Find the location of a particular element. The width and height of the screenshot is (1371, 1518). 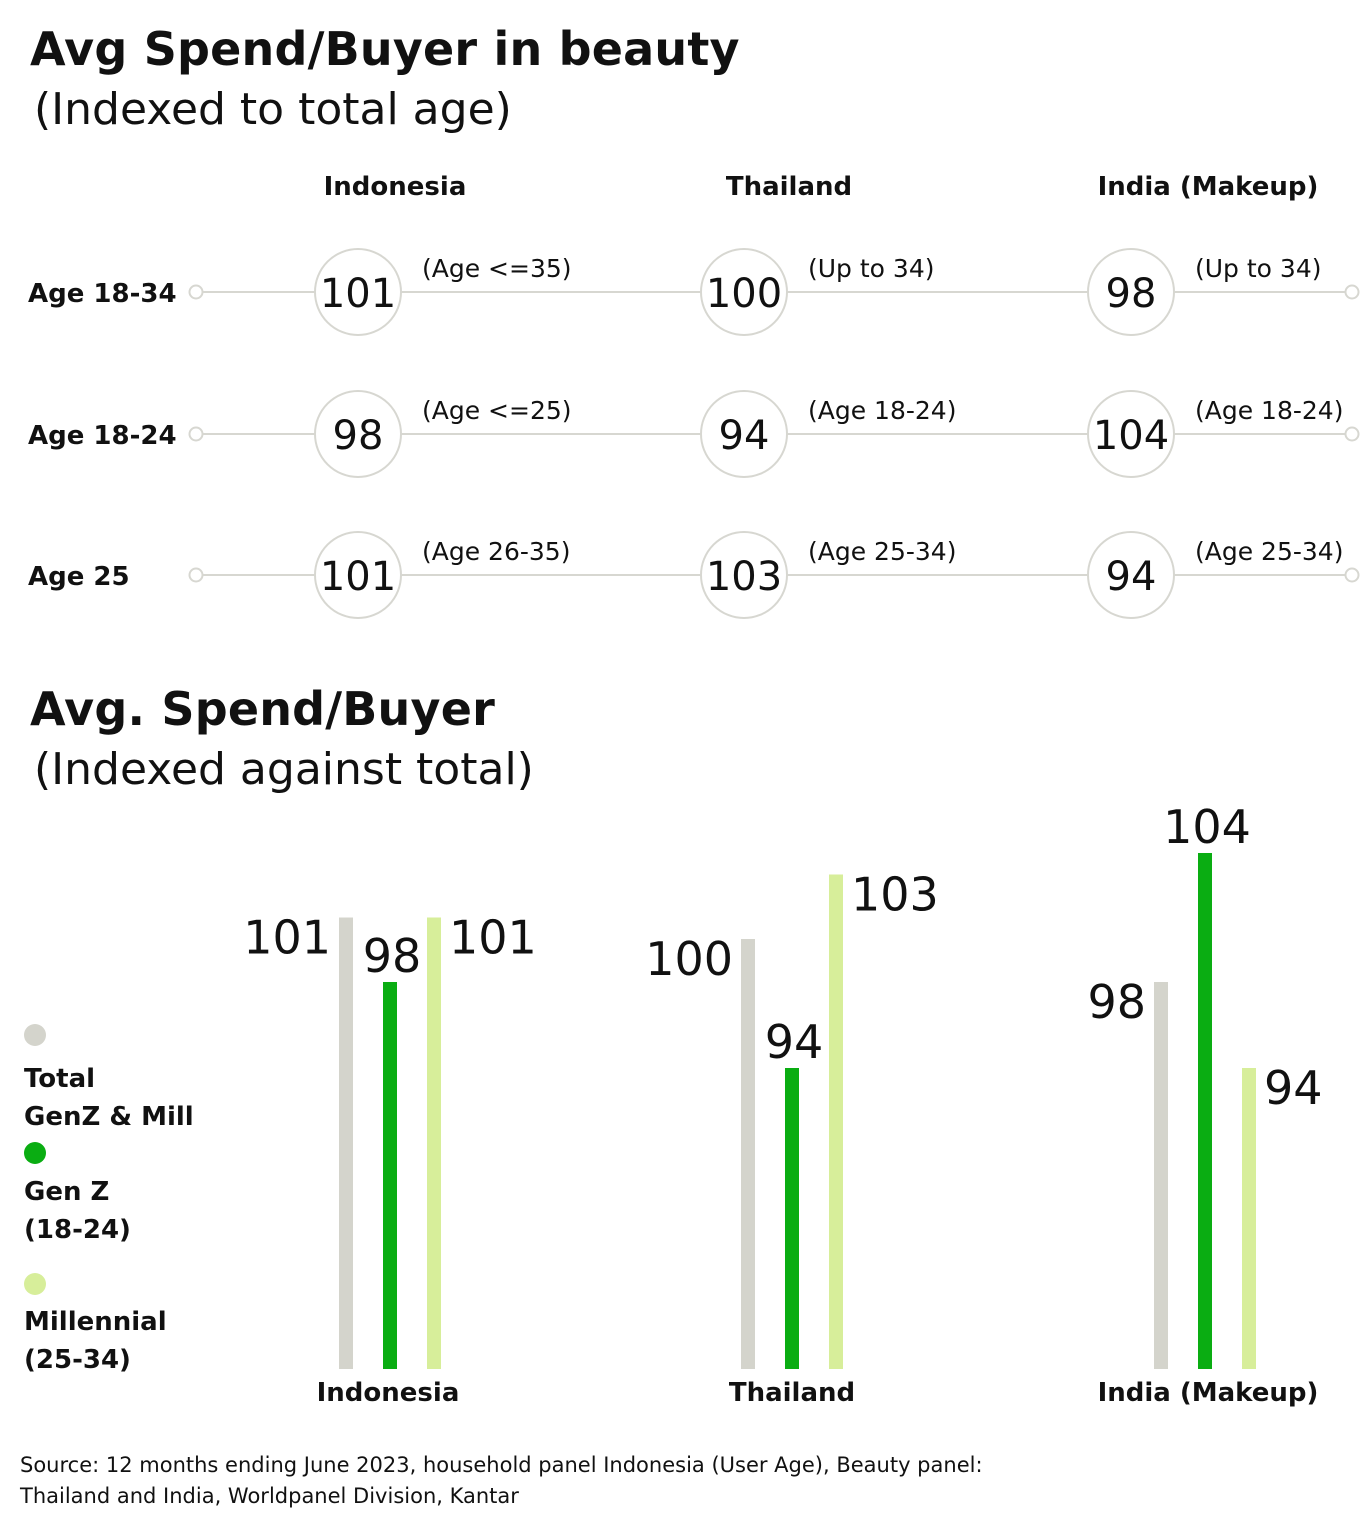

category-label: Thailand is located at coordinates (792, 1393).